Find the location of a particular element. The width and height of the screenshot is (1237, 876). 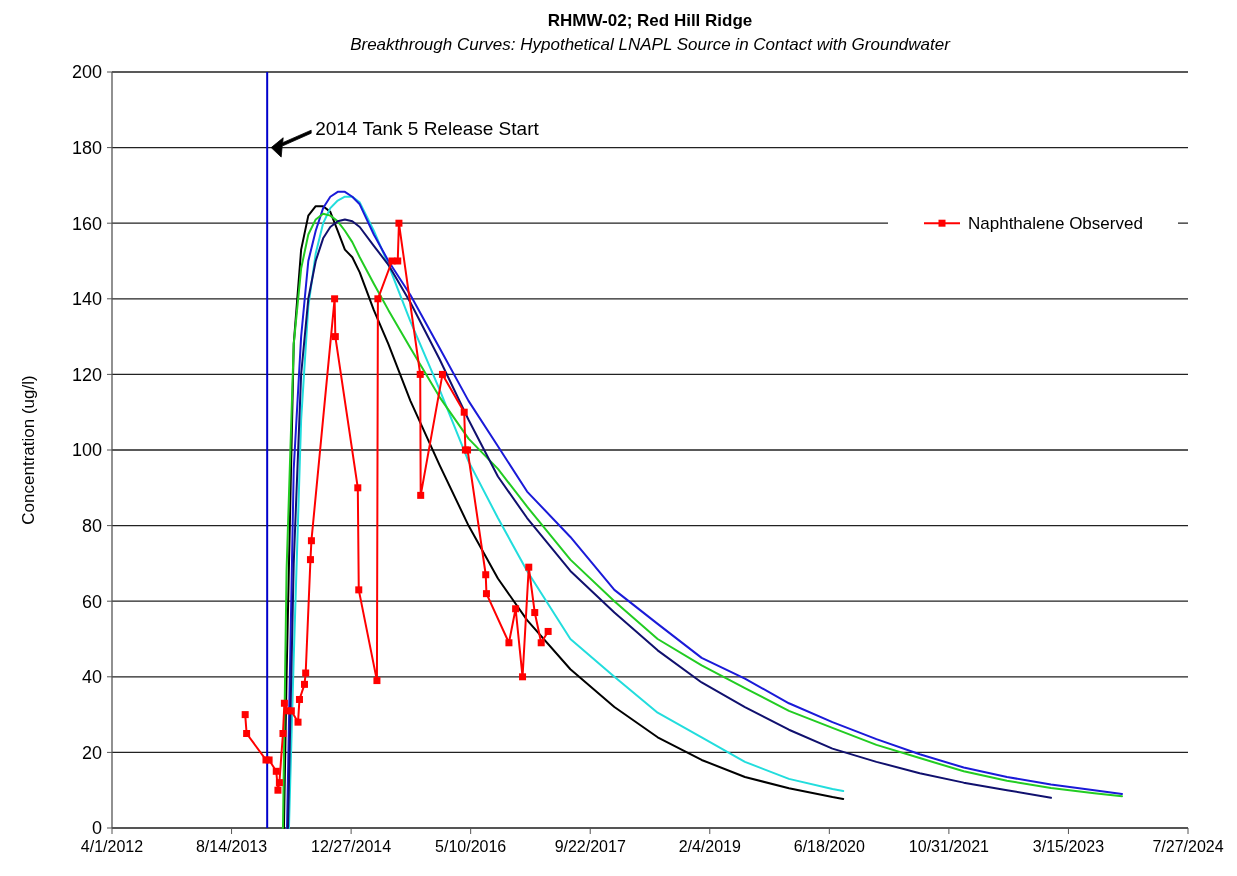

chart-title: RHMW-02; Red Hill Ridge is located at coordinates (650, 20).